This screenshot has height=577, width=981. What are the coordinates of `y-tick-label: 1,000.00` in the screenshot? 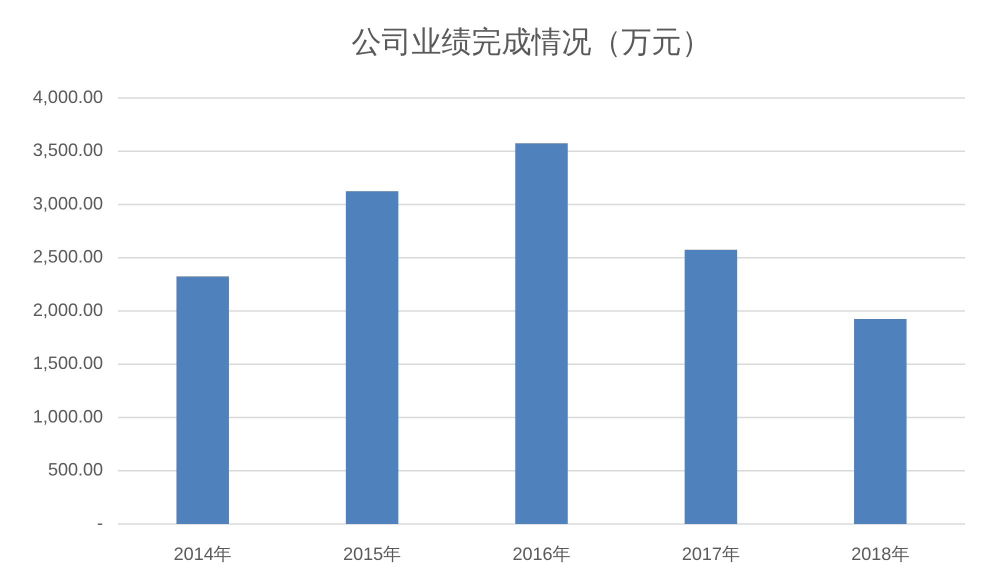 It's located at (67, 416).